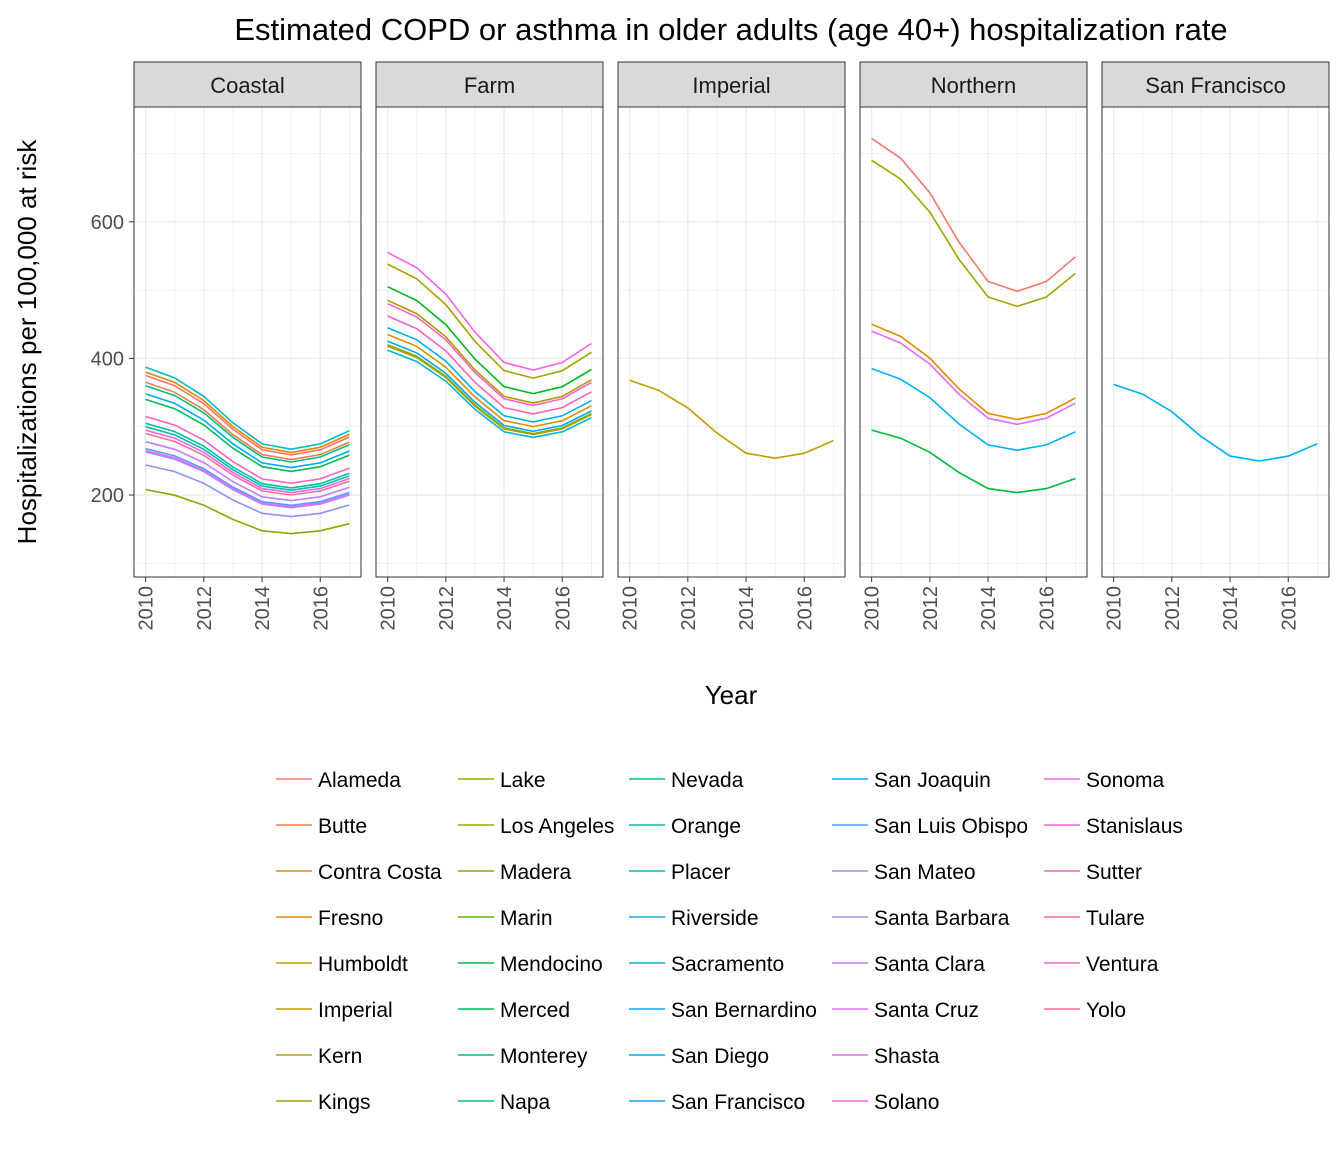 The image size is (1344, 1152). I want to click on legend-label: Solano, so click(906, 1102).